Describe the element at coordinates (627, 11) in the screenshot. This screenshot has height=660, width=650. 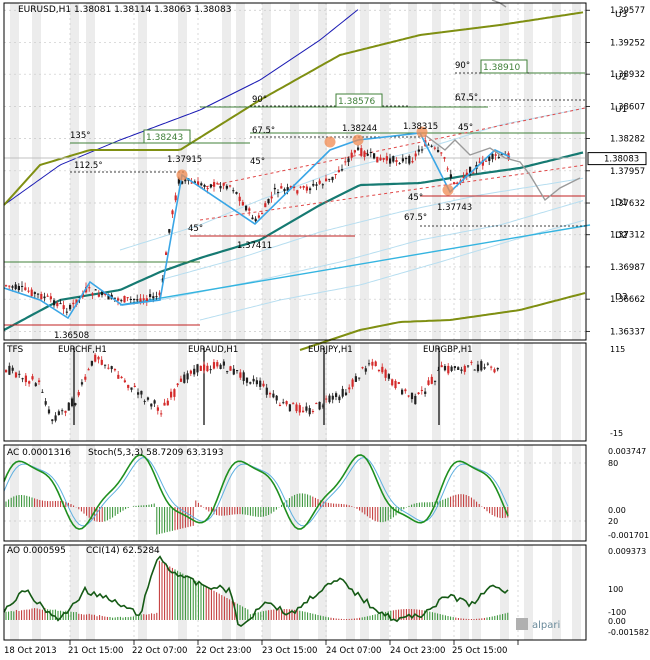
I see `price-tick-label: 1.39577` at that location.